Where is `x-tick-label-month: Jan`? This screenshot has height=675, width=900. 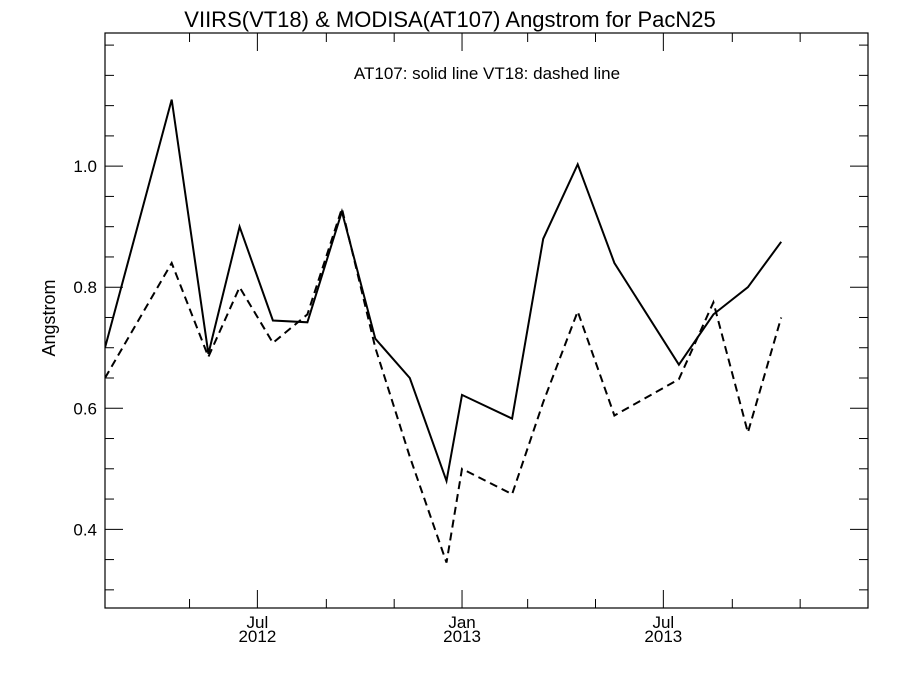 x-tick-label-month: Jan is located at coordinates (461, 622).